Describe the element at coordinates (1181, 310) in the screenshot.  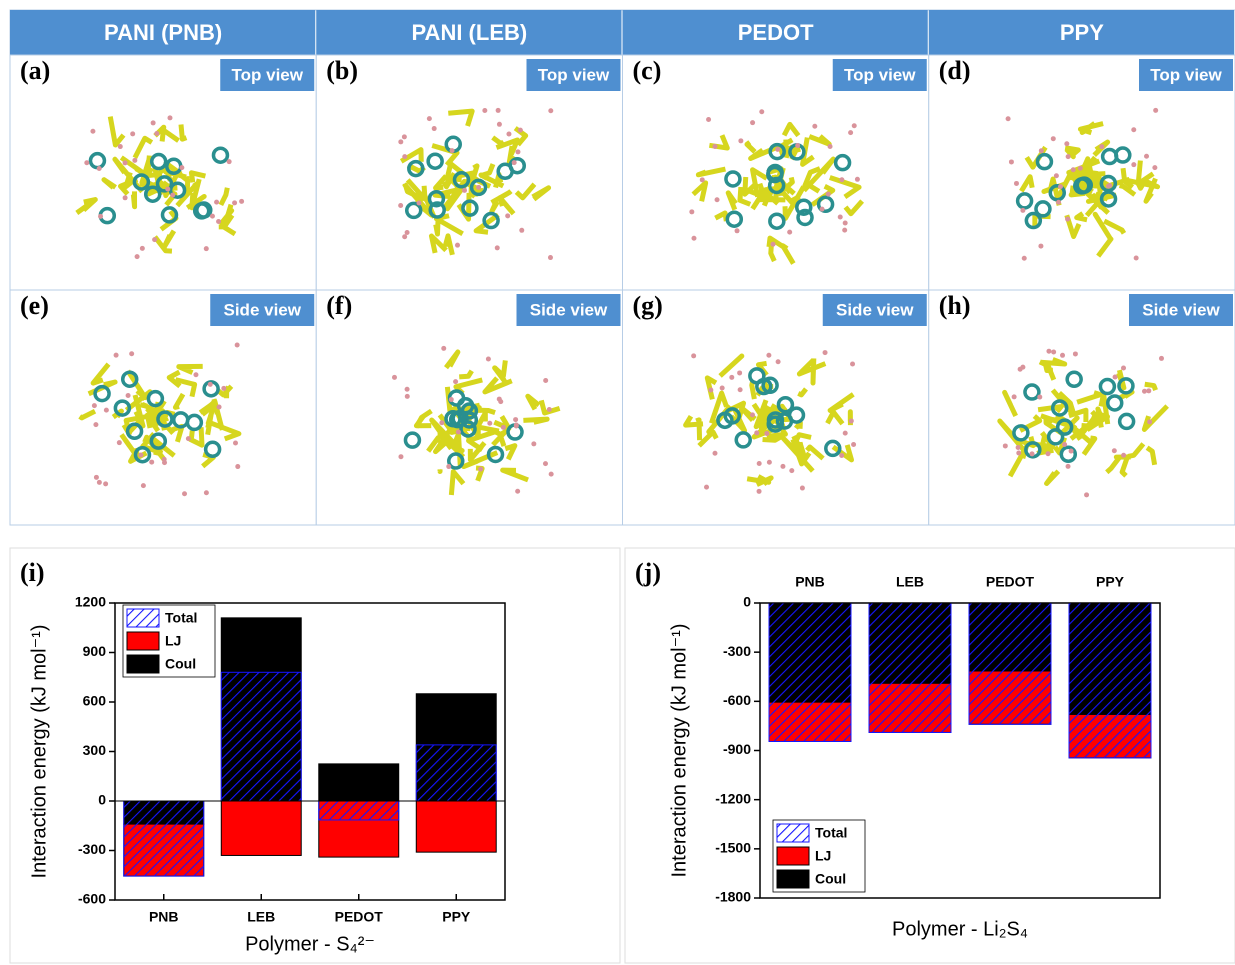
I see `view-badge` at that location.